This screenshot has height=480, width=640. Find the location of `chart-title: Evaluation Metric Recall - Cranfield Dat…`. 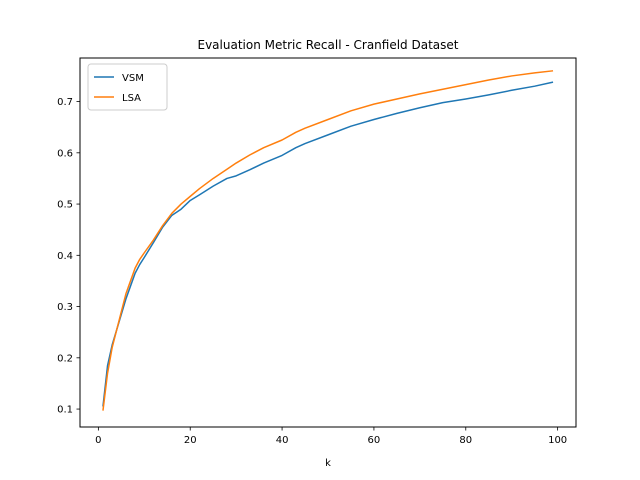

chart-title: Evaluation Metric Recall - Cranfield Dat… is located at coordinates (328, 45).